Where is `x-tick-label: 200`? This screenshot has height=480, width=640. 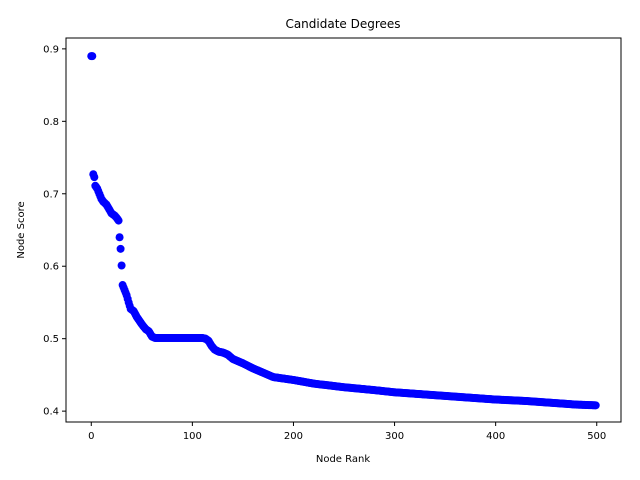 x-tick-label: 200 is located at coordinates (293, 436).